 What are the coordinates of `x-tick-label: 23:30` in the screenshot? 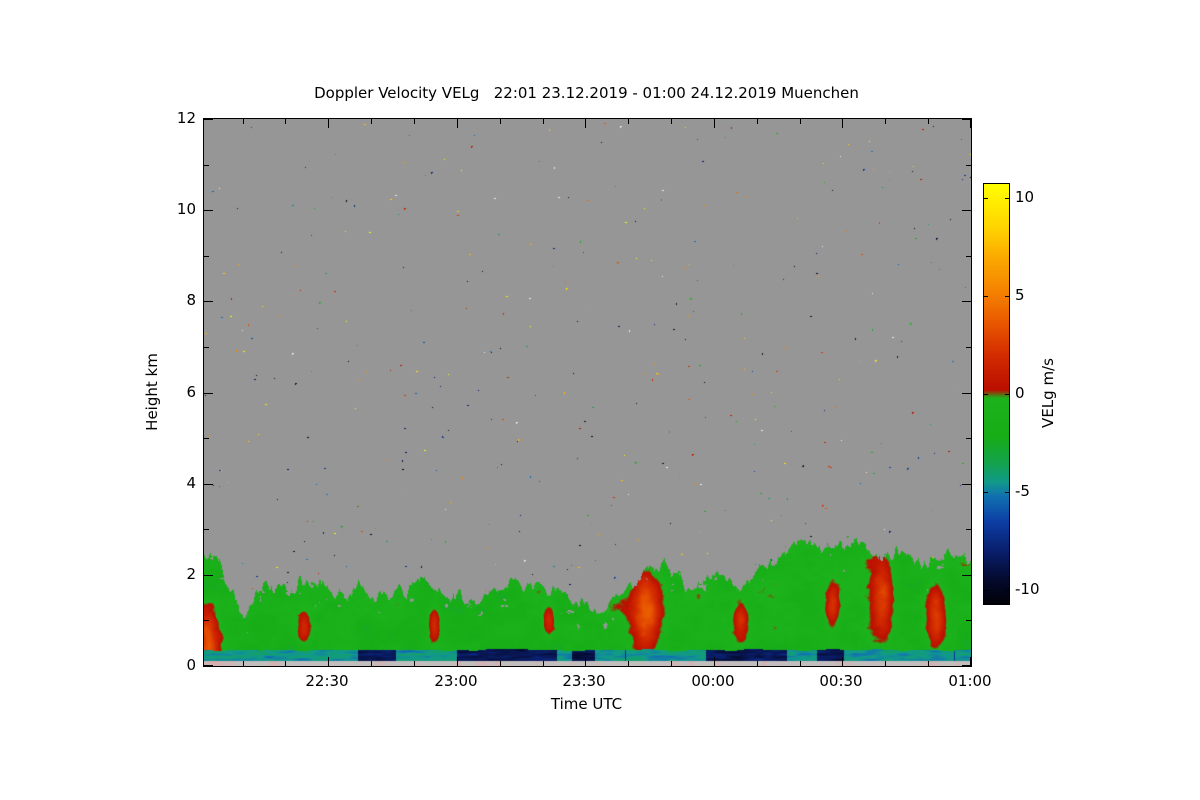 It's located at (584, 681).